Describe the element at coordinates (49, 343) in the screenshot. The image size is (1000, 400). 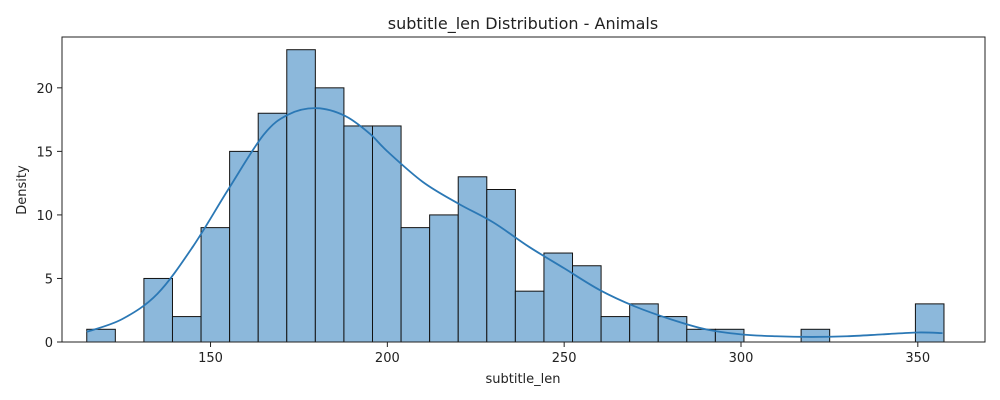
I see `y-tick-label: 0` at that location.